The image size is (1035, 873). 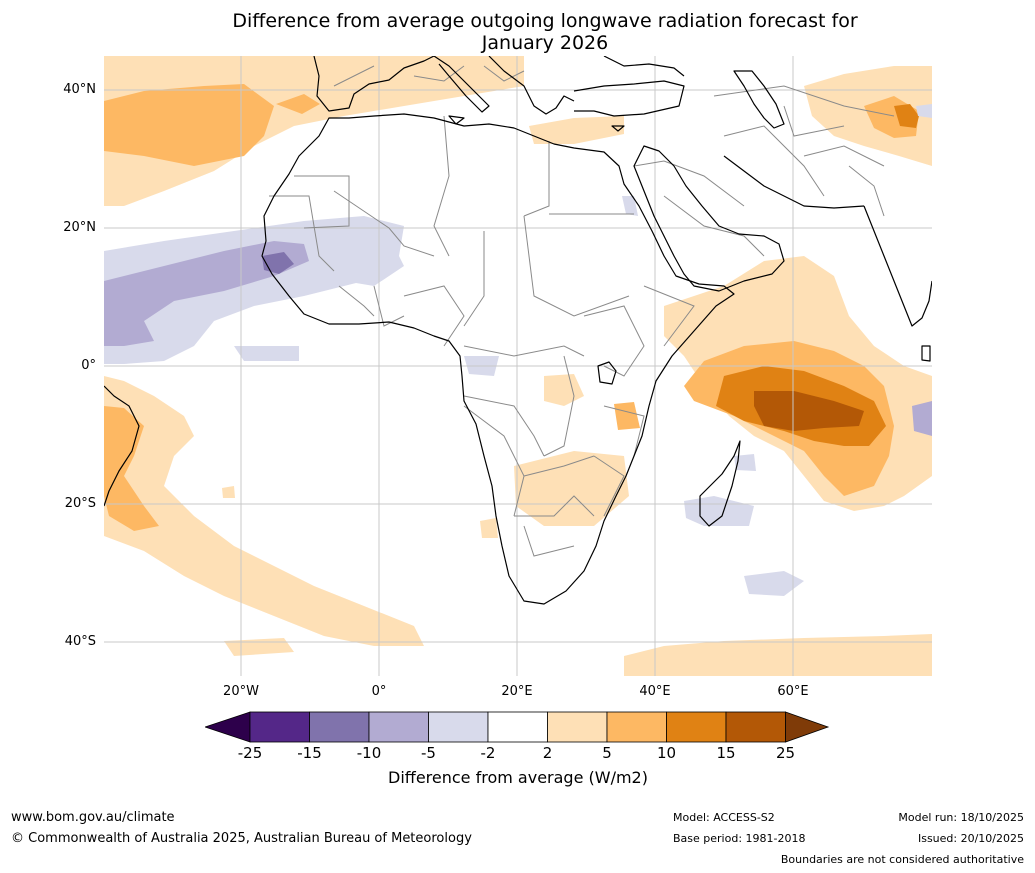 I want to click on footer-base-period: Base period: 1981-2018, so click(x=739, y=838).